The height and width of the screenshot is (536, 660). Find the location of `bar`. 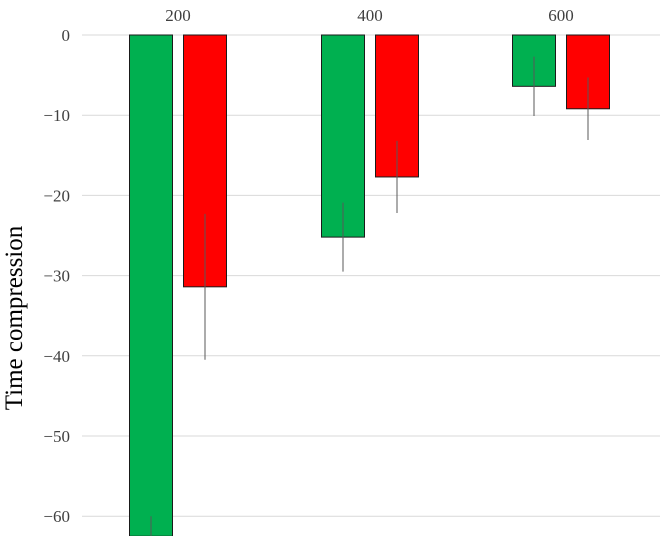

bar is located at coordinates (151, 285).